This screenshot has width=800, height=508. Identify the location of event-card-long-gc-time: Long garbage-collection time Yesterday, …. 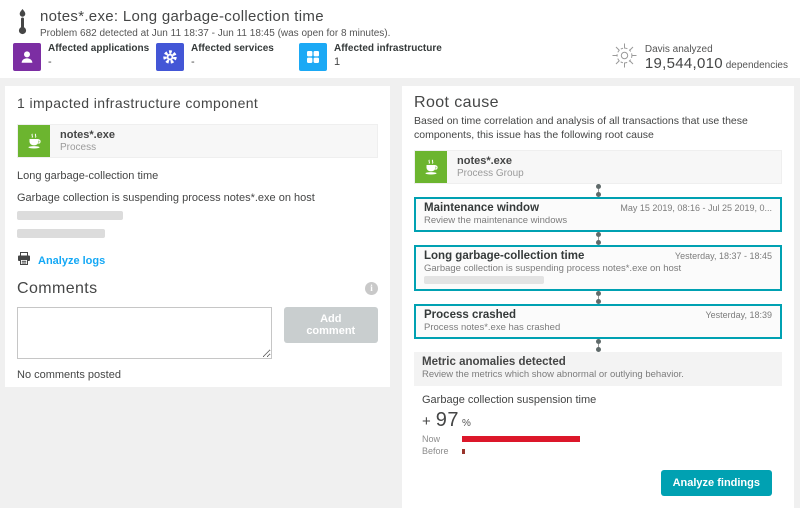
(598, 268).